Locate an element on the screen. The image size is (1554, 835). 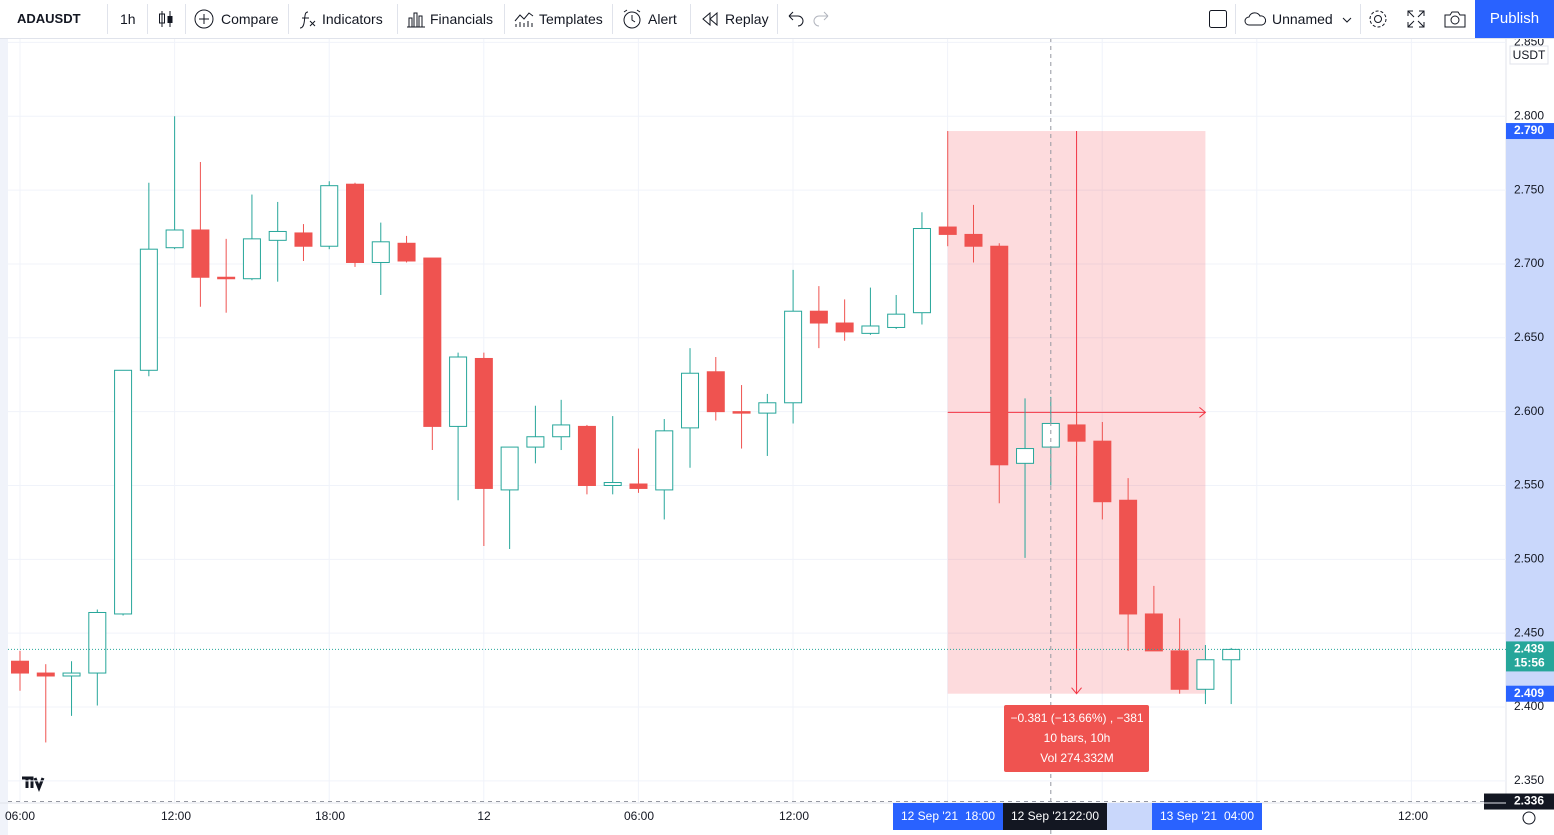
last-price-label: 2.439 is located at coordinates (1529, 649).